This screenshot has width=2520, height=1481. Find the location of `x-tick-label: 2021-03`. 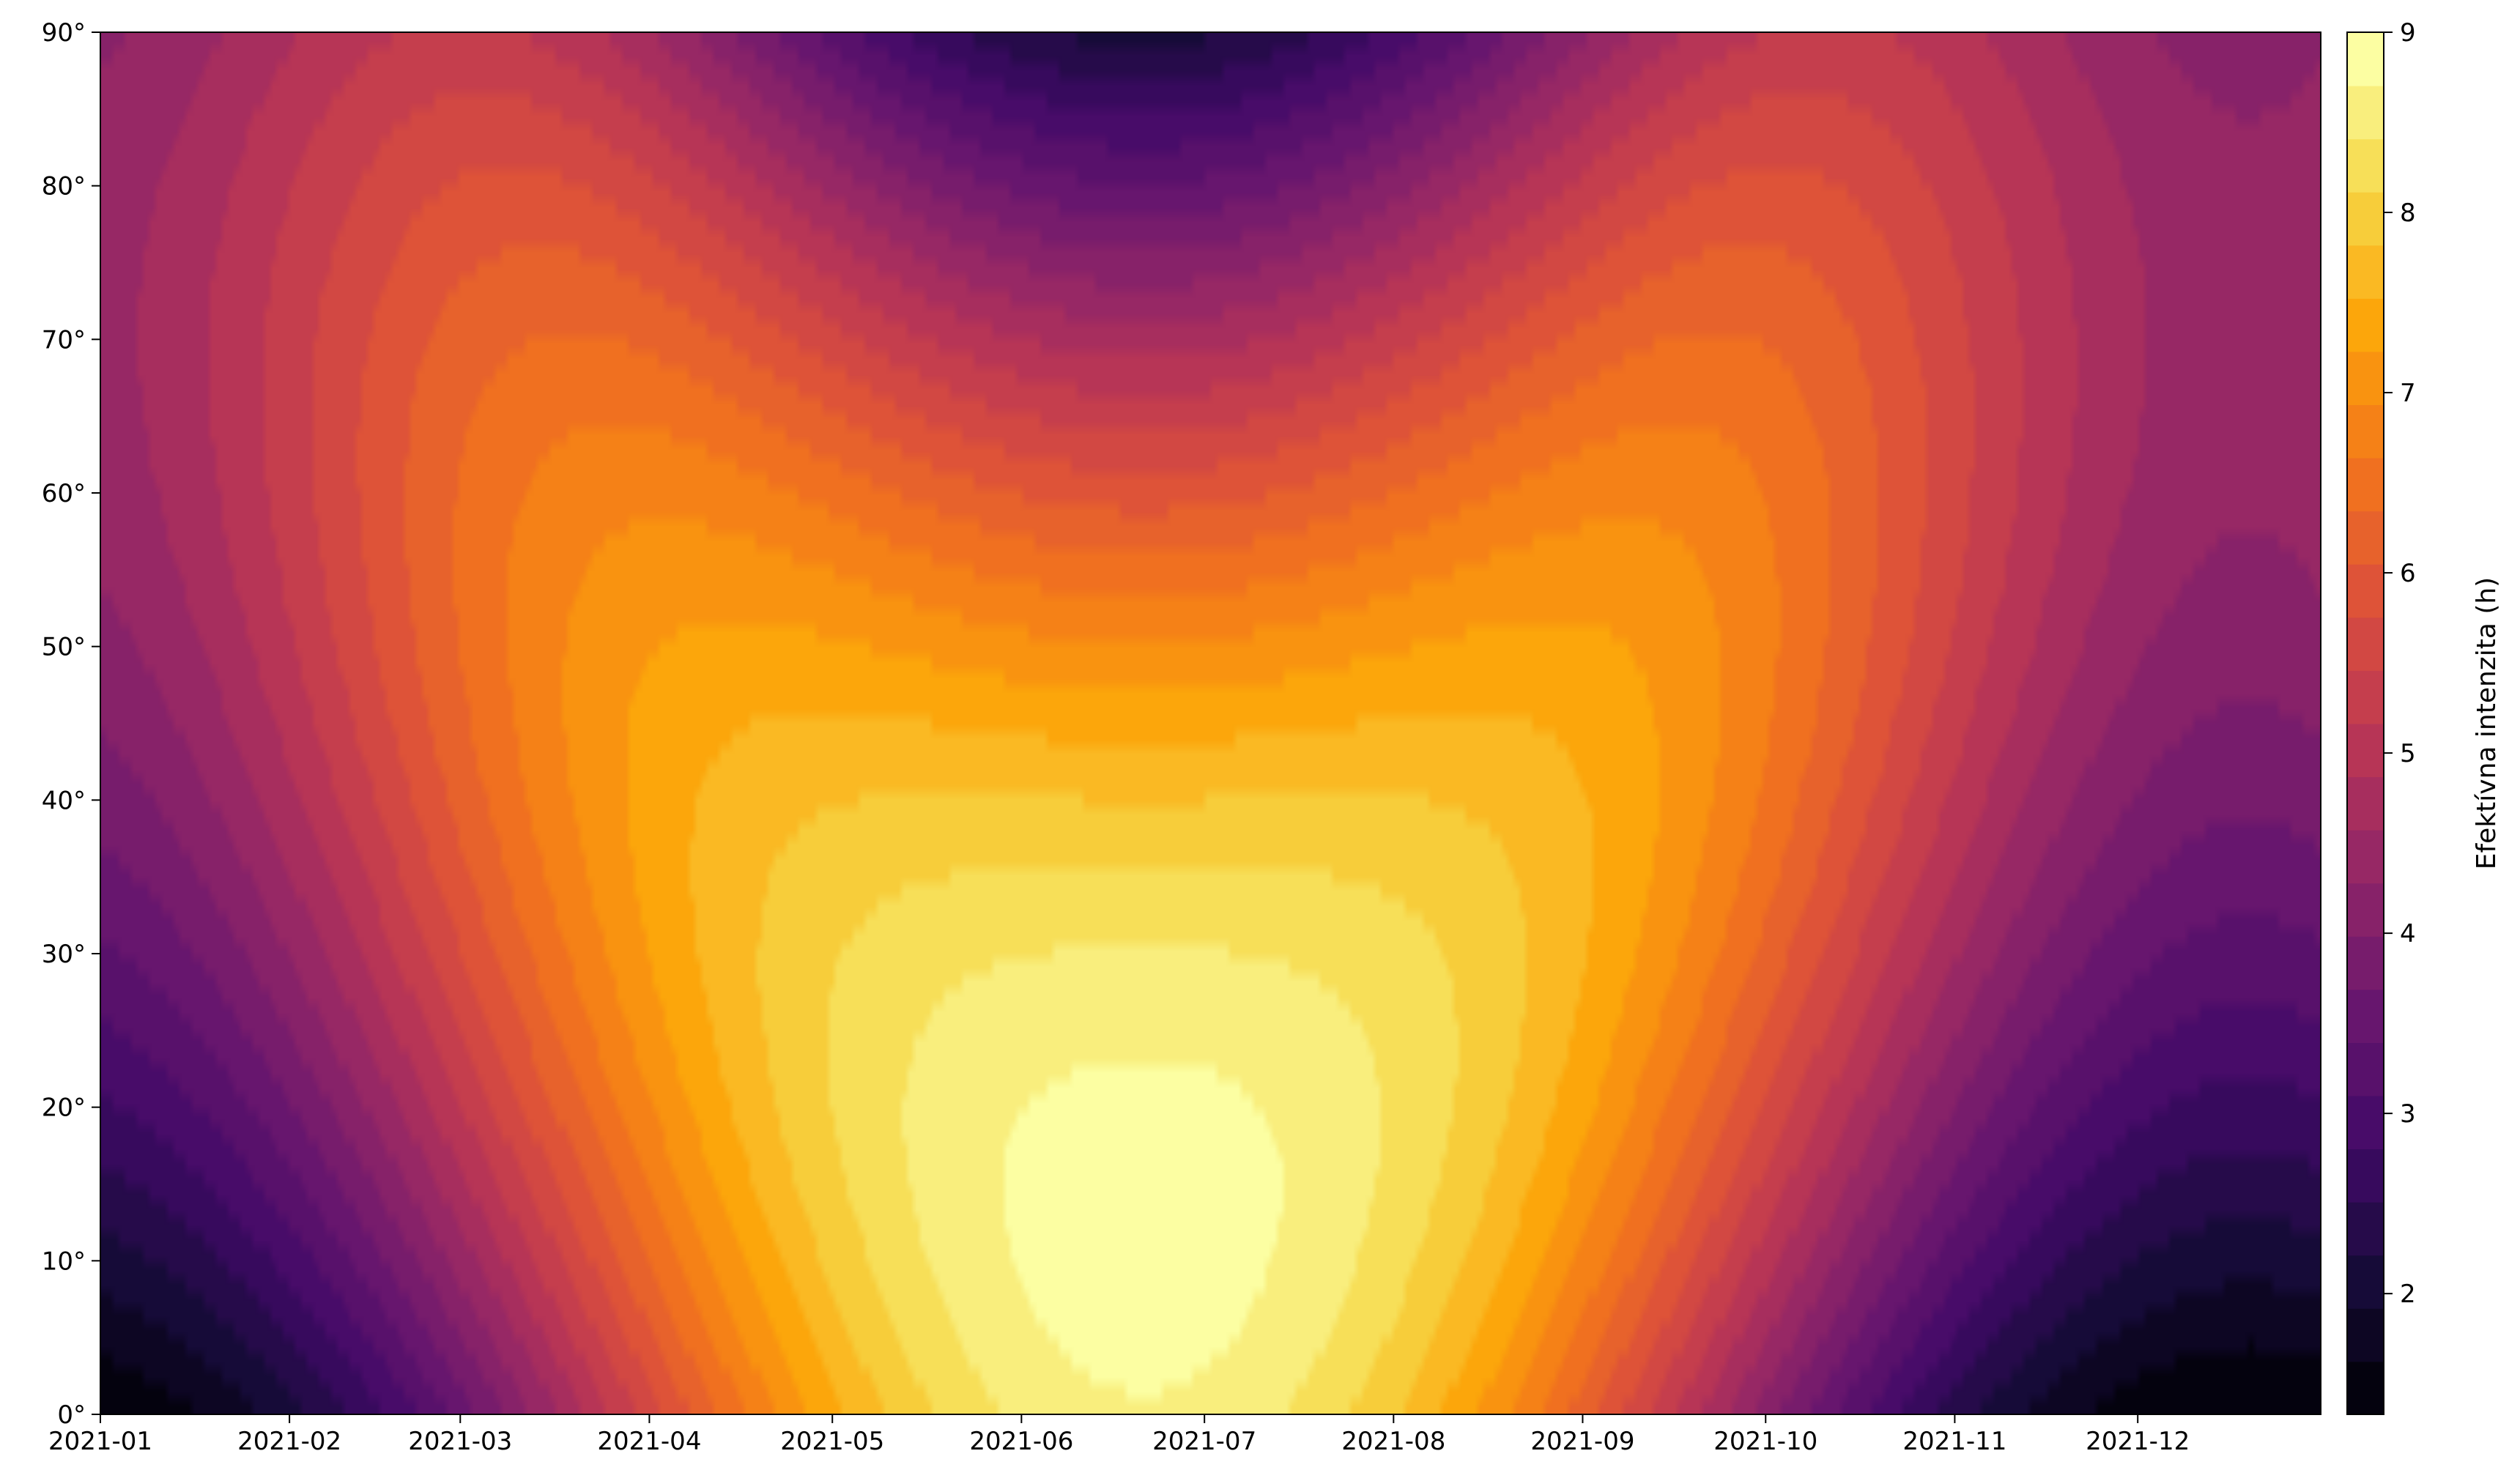

x-tick-label: 2021-03 is located at coordinates (460, 1441).